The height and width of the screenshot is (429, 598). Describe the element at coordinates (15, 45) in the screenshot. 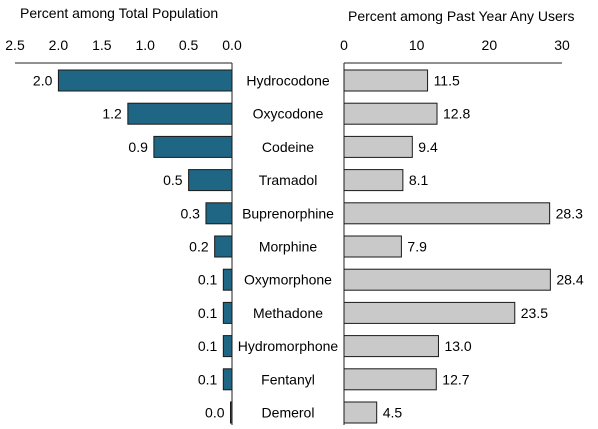

I see `left-tick-label: 2.5` at that location.